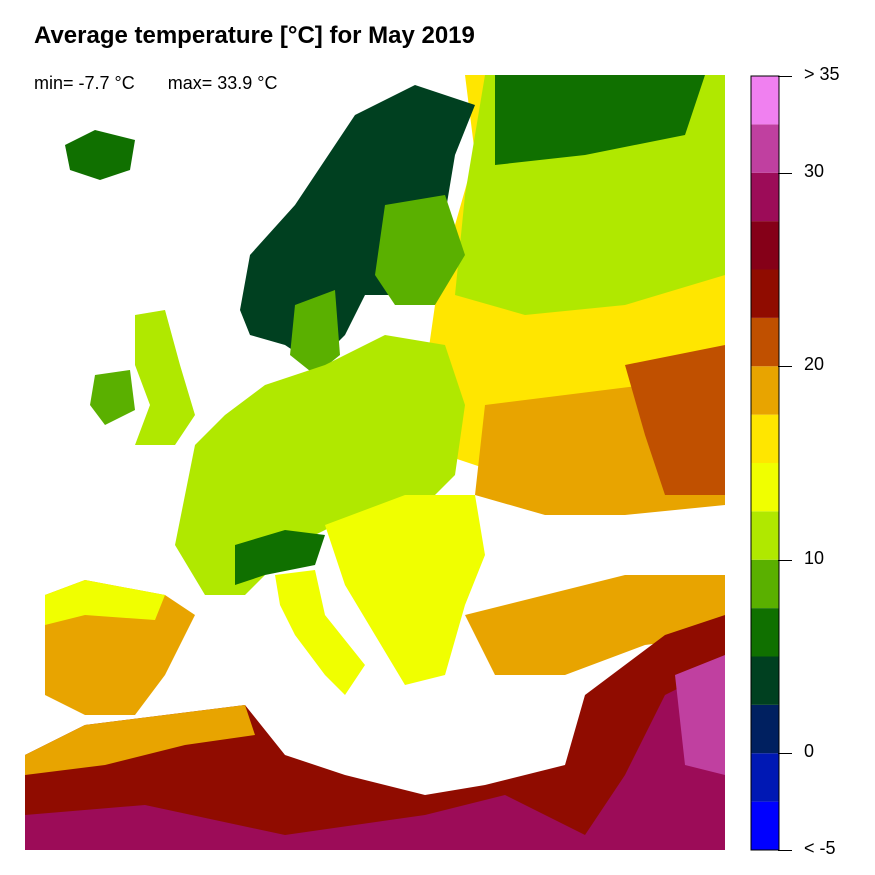 This screenshot has width=875, height=875. Describe the element at coordinates (280, 557) in the screenshot. I see `land-alps` at that location.